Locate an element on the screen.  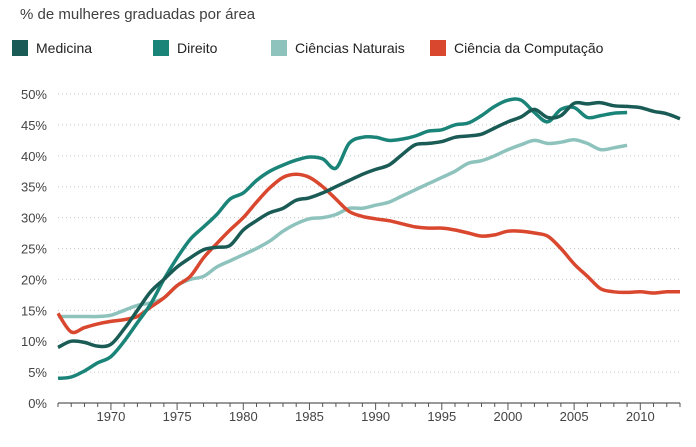
legend-swatch-direito is located at coordinates (161, 48).